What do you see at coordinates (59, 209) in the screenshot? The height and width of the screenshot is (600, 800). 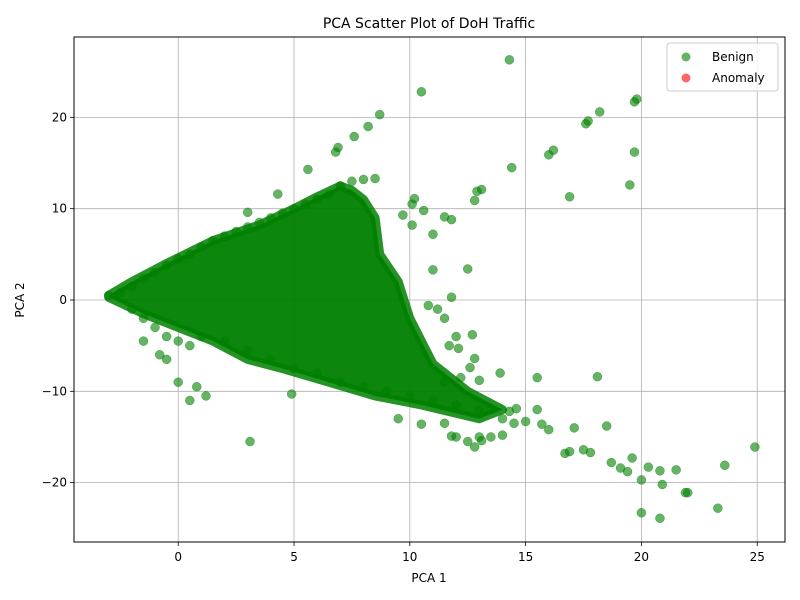 I see `y-tick-label: 10` at bounding box center [59, 209].